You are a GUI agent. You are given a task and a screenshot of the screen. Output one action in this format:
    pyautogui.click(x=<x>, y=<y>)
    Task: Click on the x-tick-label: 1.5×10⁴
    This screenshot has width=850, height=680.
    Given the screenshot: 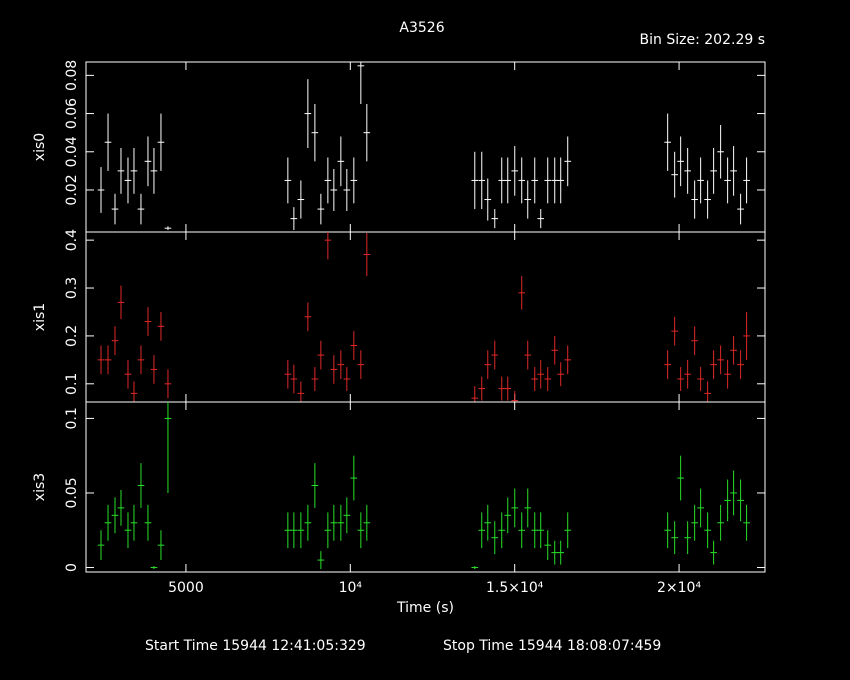 What is the action you would take?
    pyautogui.click(x=515, y=588)
    